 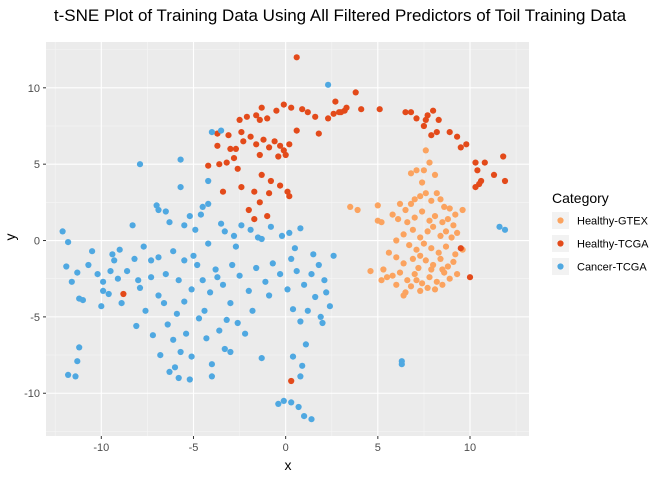 I want to click on y-tick-label: -10, so click(x=32, y=394).